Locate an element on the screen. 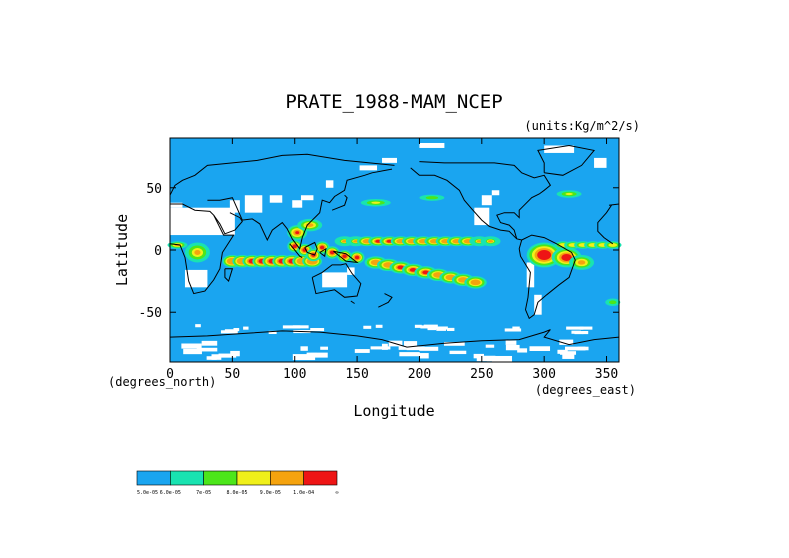 The height and width of the screenshot is (558, 789). legend-label: 5.0e-05 is located at coordinates (147, 493).